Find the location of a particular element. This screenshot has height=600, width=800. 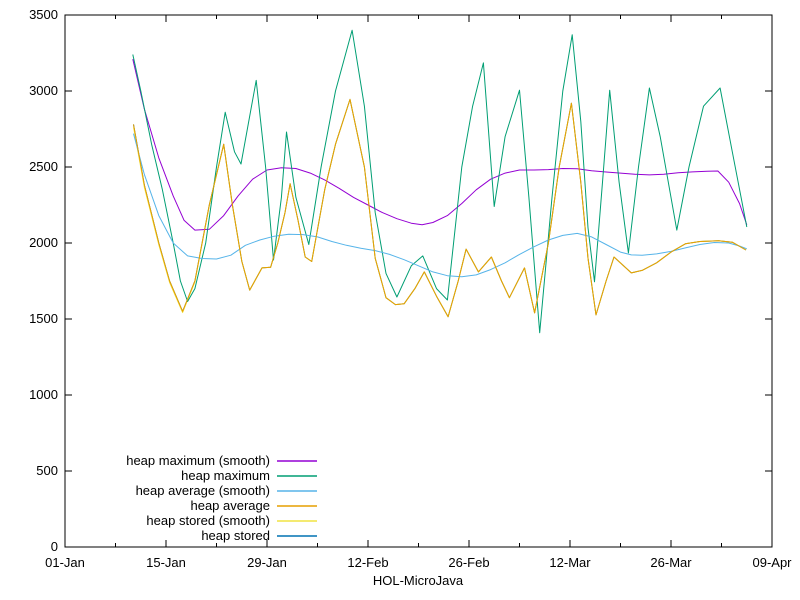

x-tick-label: 15-Jan is located at coordinates (166, 562).